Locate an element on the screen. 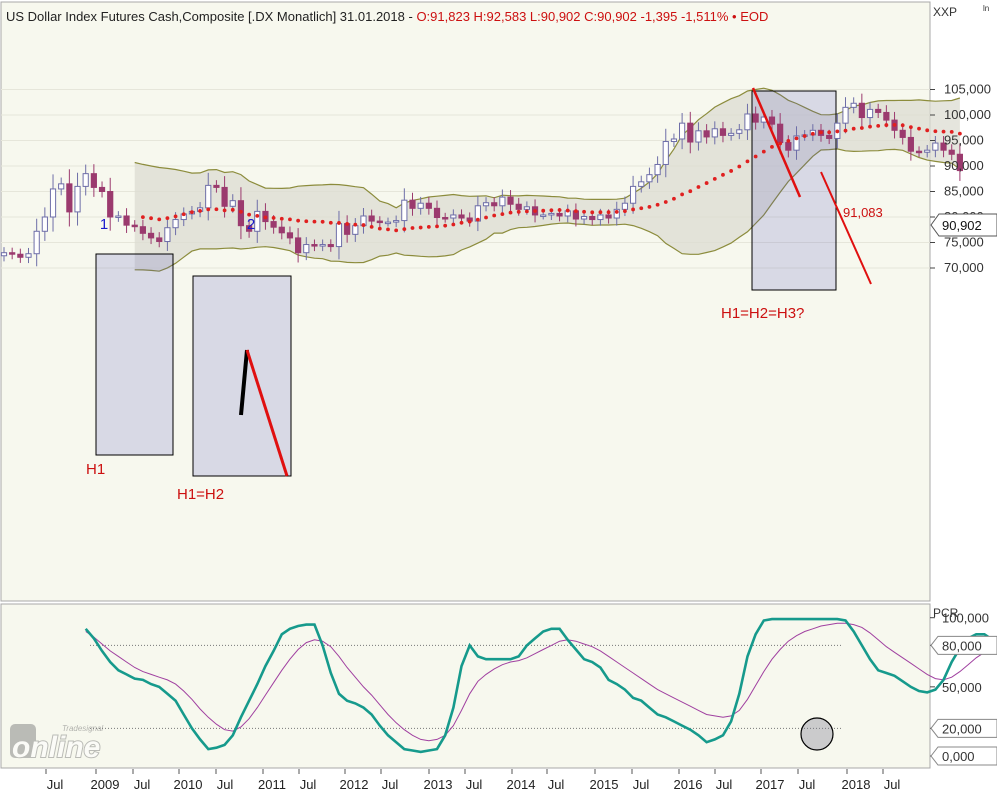  last-price-label: 90,902 is located at coordinates (962, 225).